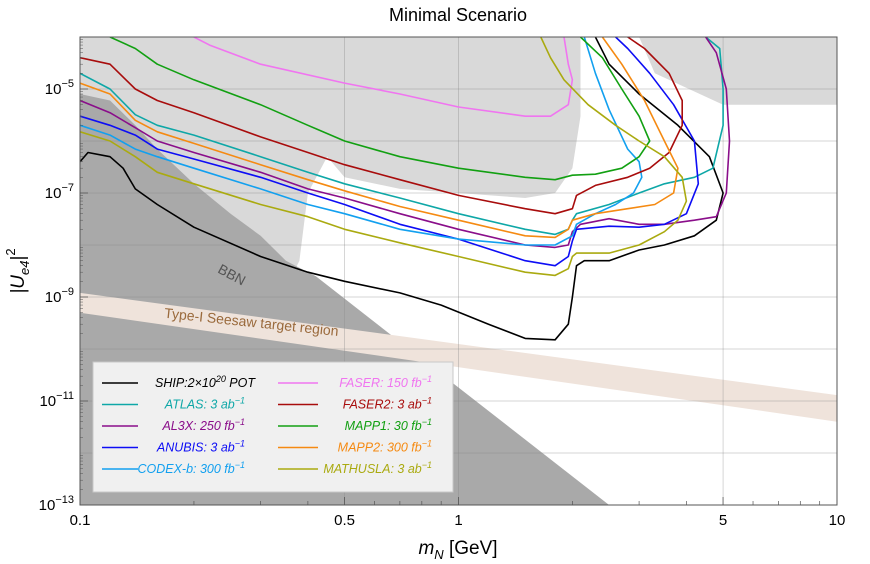 This screenshot has width=870, height=564. Describe the element at coordinates (387, 404) in the screenshot. I see `legend-label-faser2: FASER2: 3 ab−1` at that location.